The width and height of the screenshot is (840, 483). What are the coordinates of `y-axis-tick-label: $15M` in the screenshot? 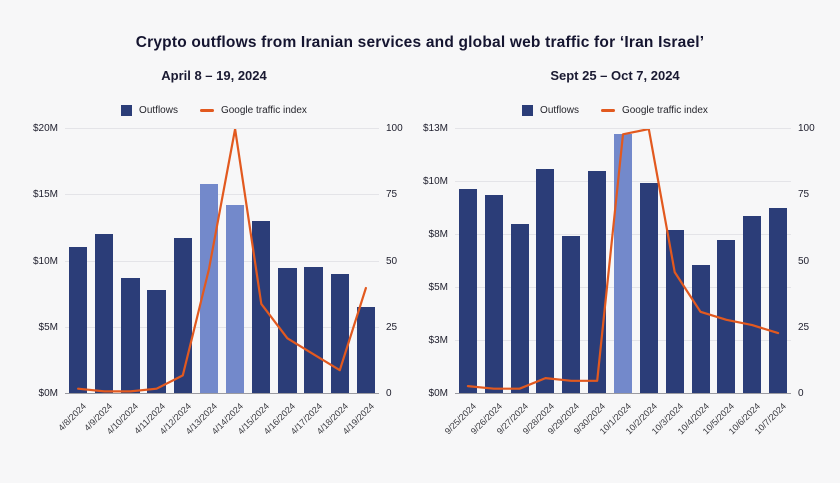 It's located at (45, 195).